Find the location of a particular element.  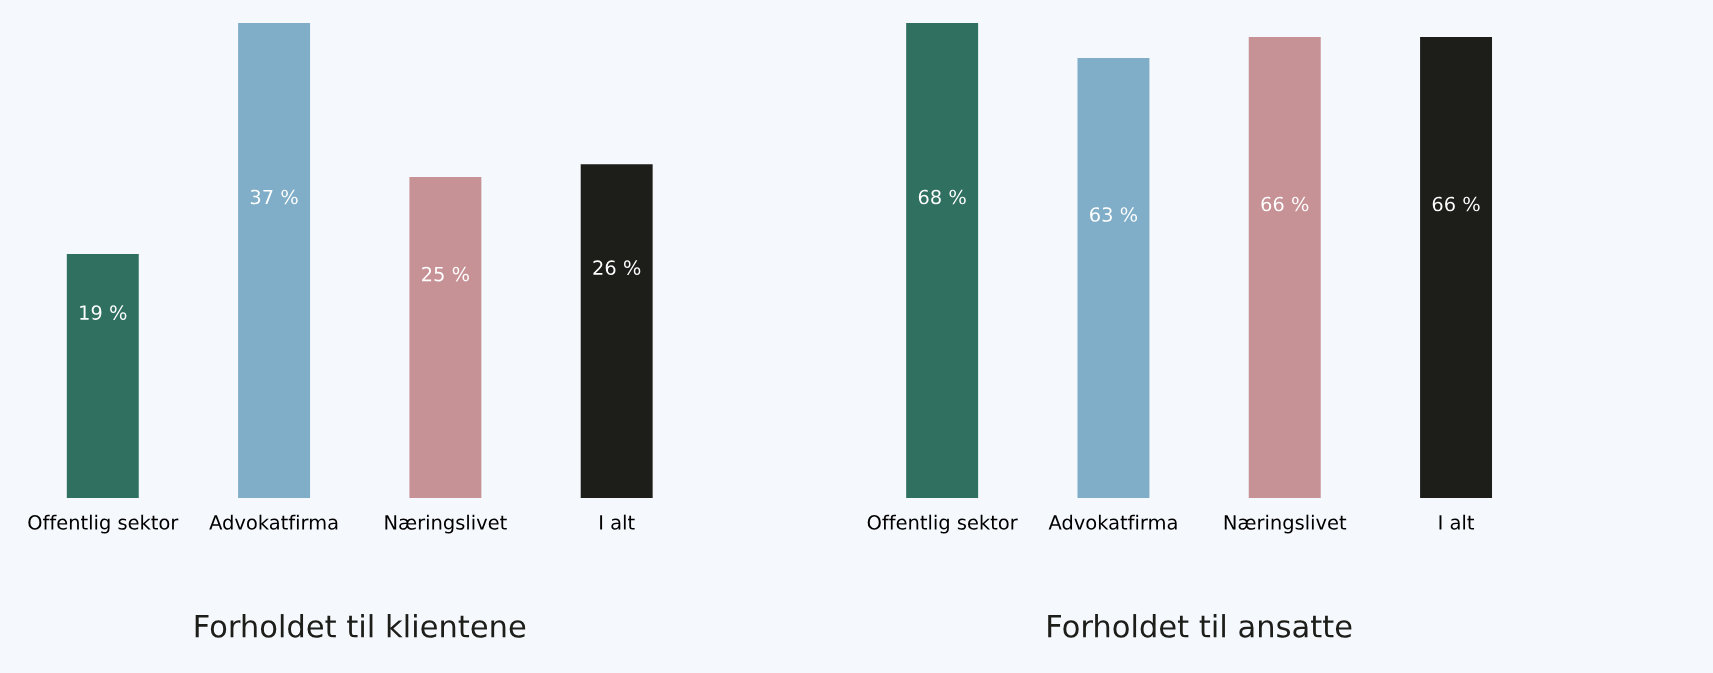

data-label: 19 % is located at coordinates (103, 312).